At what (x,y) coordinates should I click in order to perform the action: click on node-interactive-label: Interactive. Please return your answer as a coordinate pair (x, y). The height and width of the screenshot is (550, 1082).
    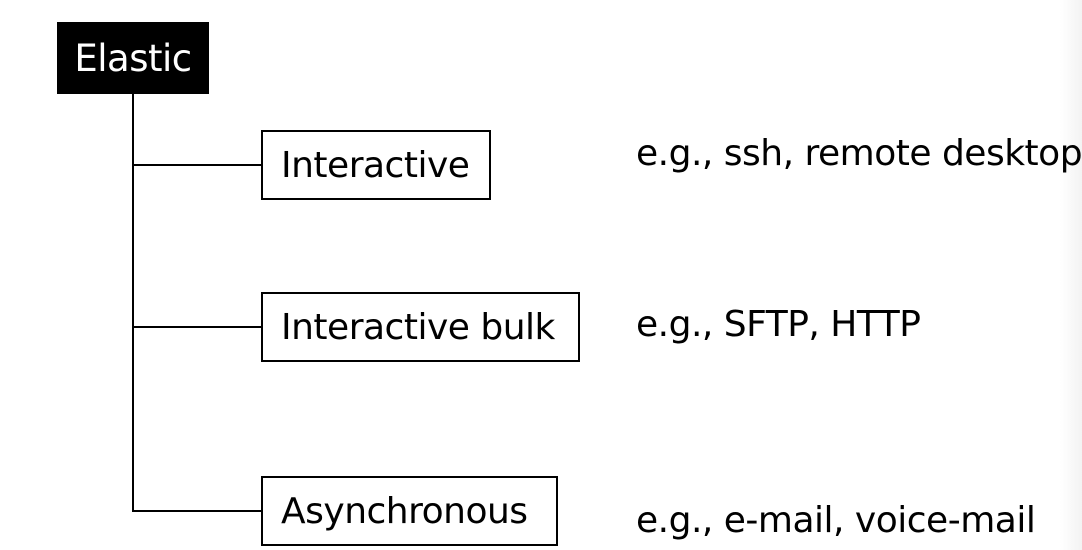
    Looking at the image, I should click on (375, 165).